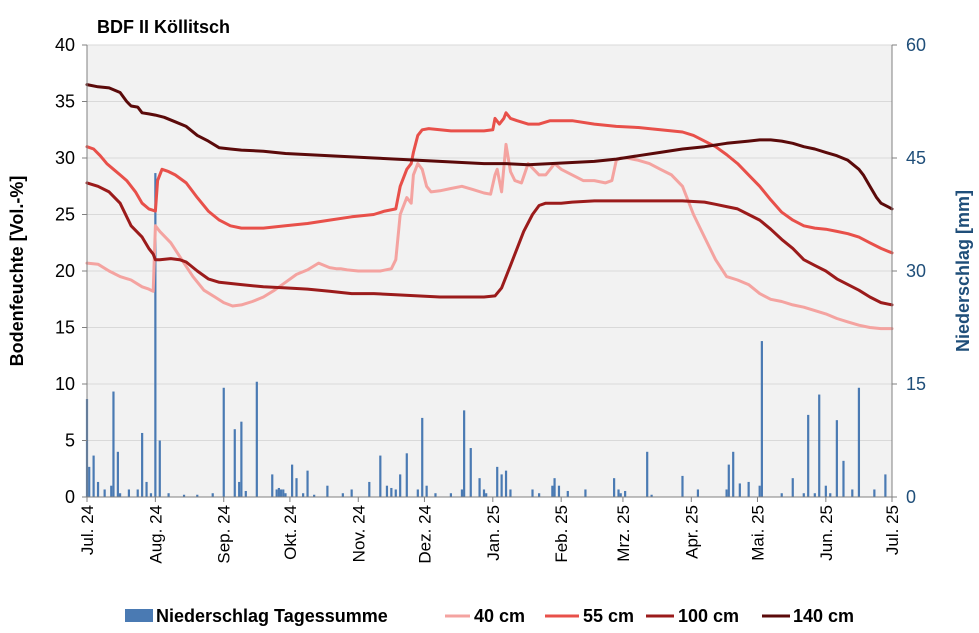  I want to click on y-tick-label: 20, so click(65, 271).